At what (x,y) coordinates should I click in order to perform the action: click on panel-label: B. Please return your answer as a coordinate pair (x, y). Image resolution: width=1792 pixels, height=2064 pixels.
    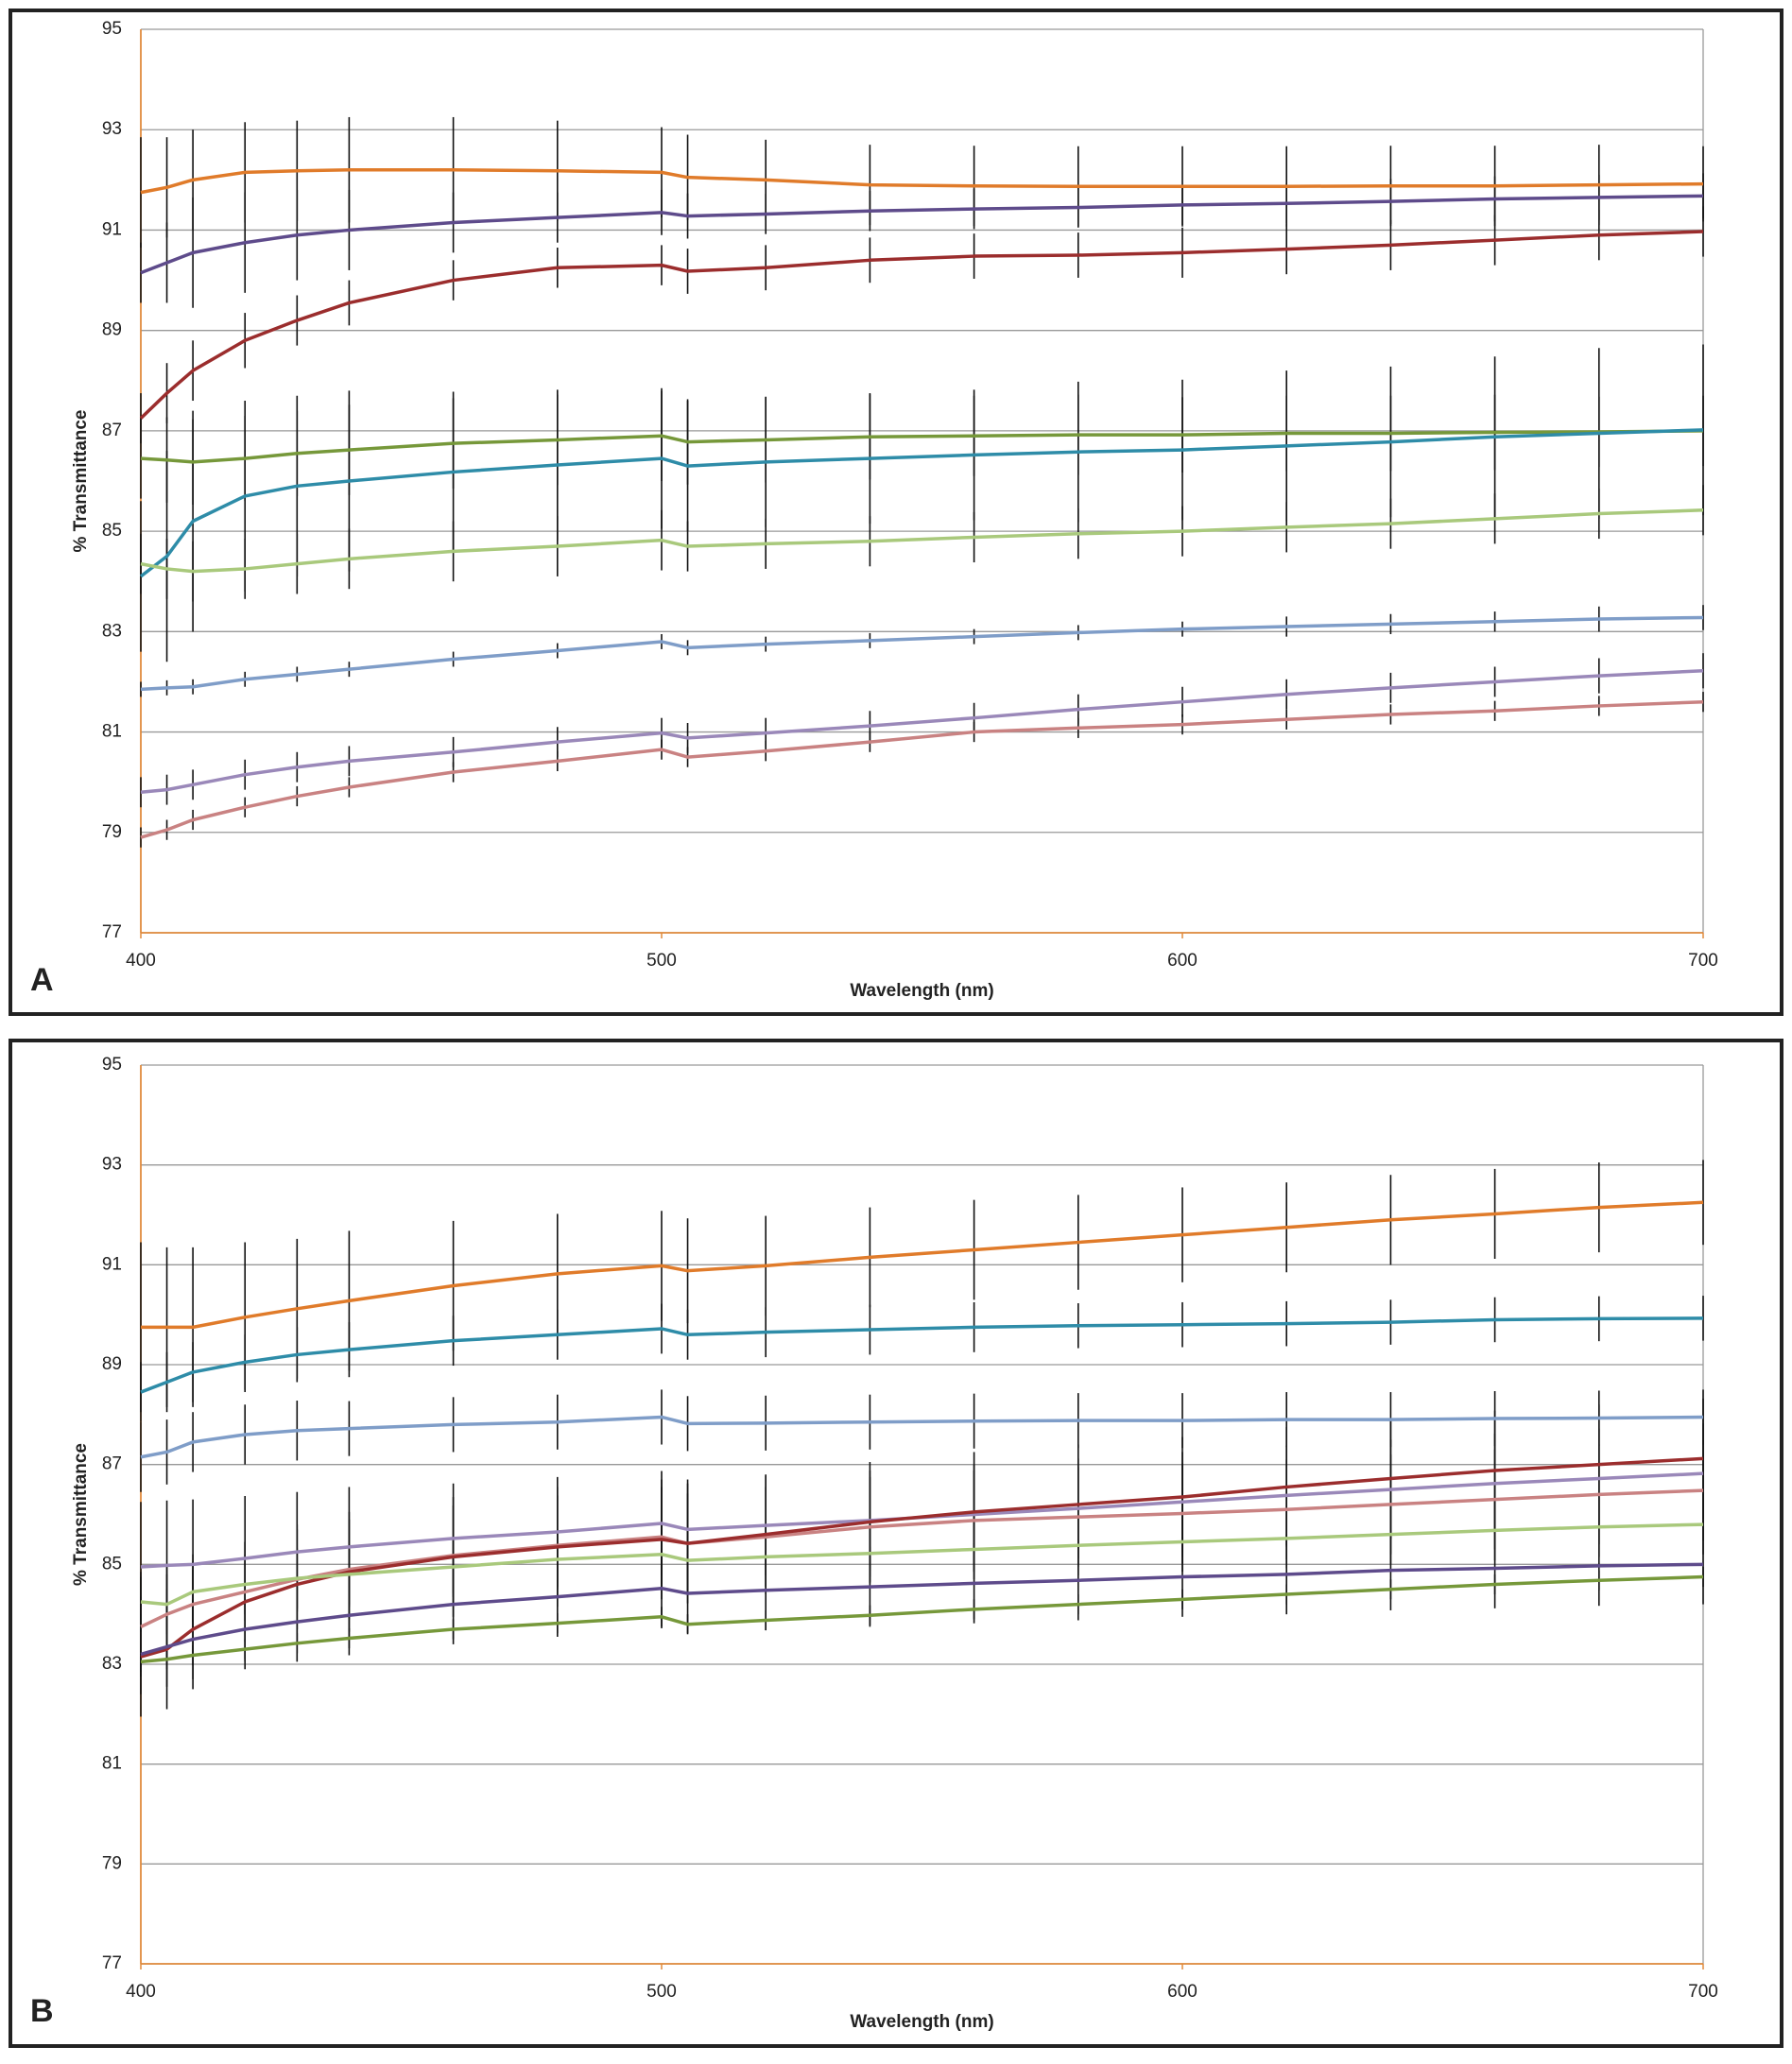
    Looking at the image, I should click on (42, 2011).